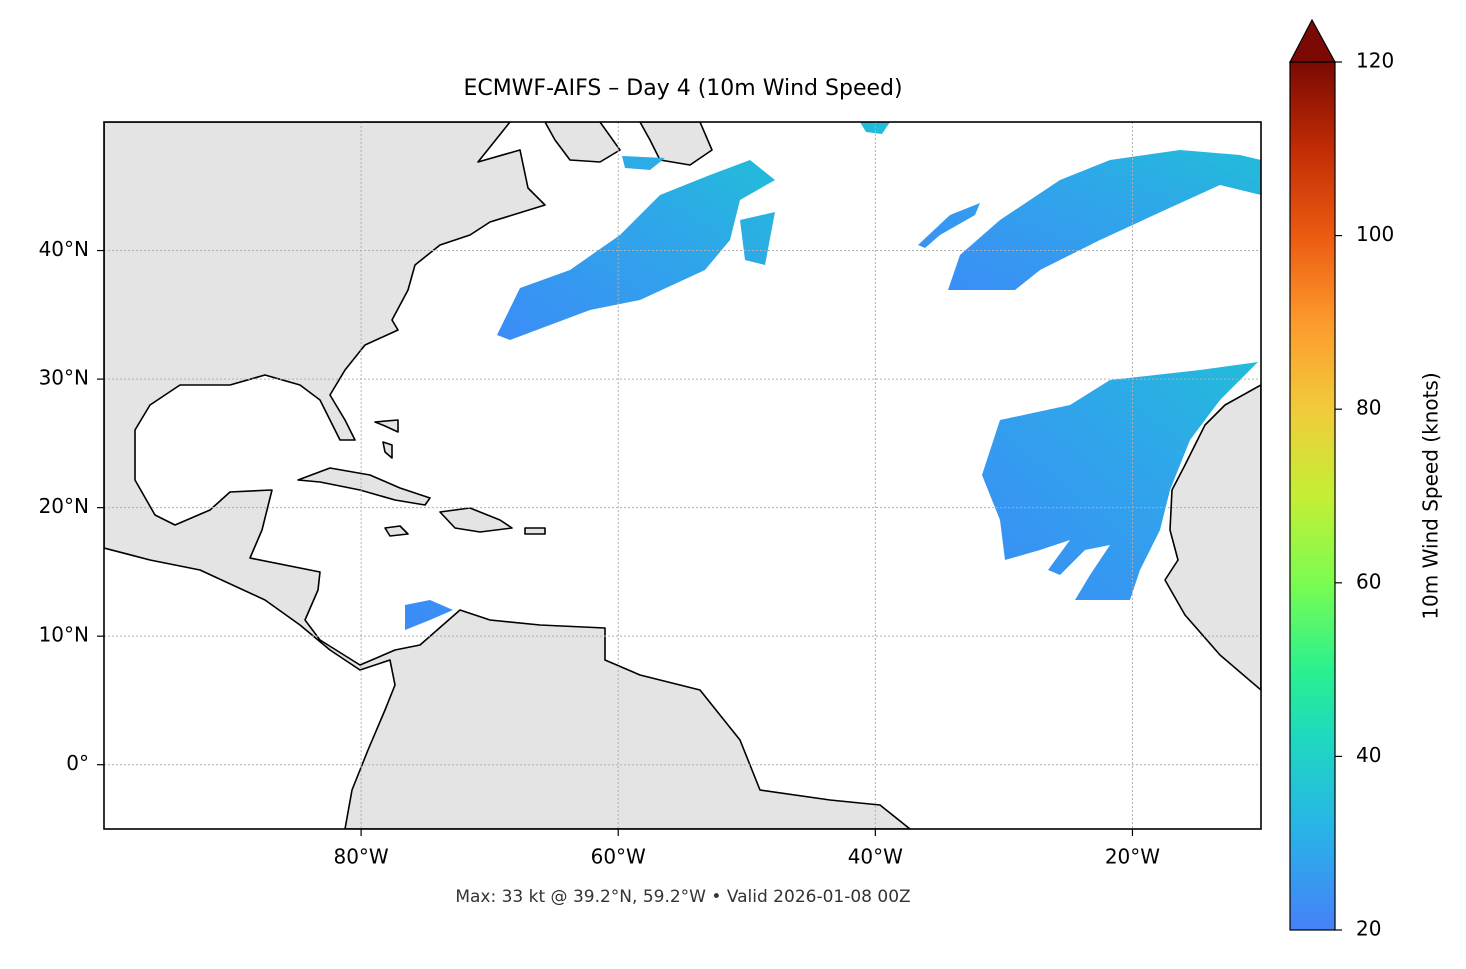 The height and width of the screenshot is (969, 1466). Describe the element at coordinates (682, 88) in the screenshot. I see `chart-title: ECMWF-AIFS – Day 4 (10m Wind Speed)` at that location.